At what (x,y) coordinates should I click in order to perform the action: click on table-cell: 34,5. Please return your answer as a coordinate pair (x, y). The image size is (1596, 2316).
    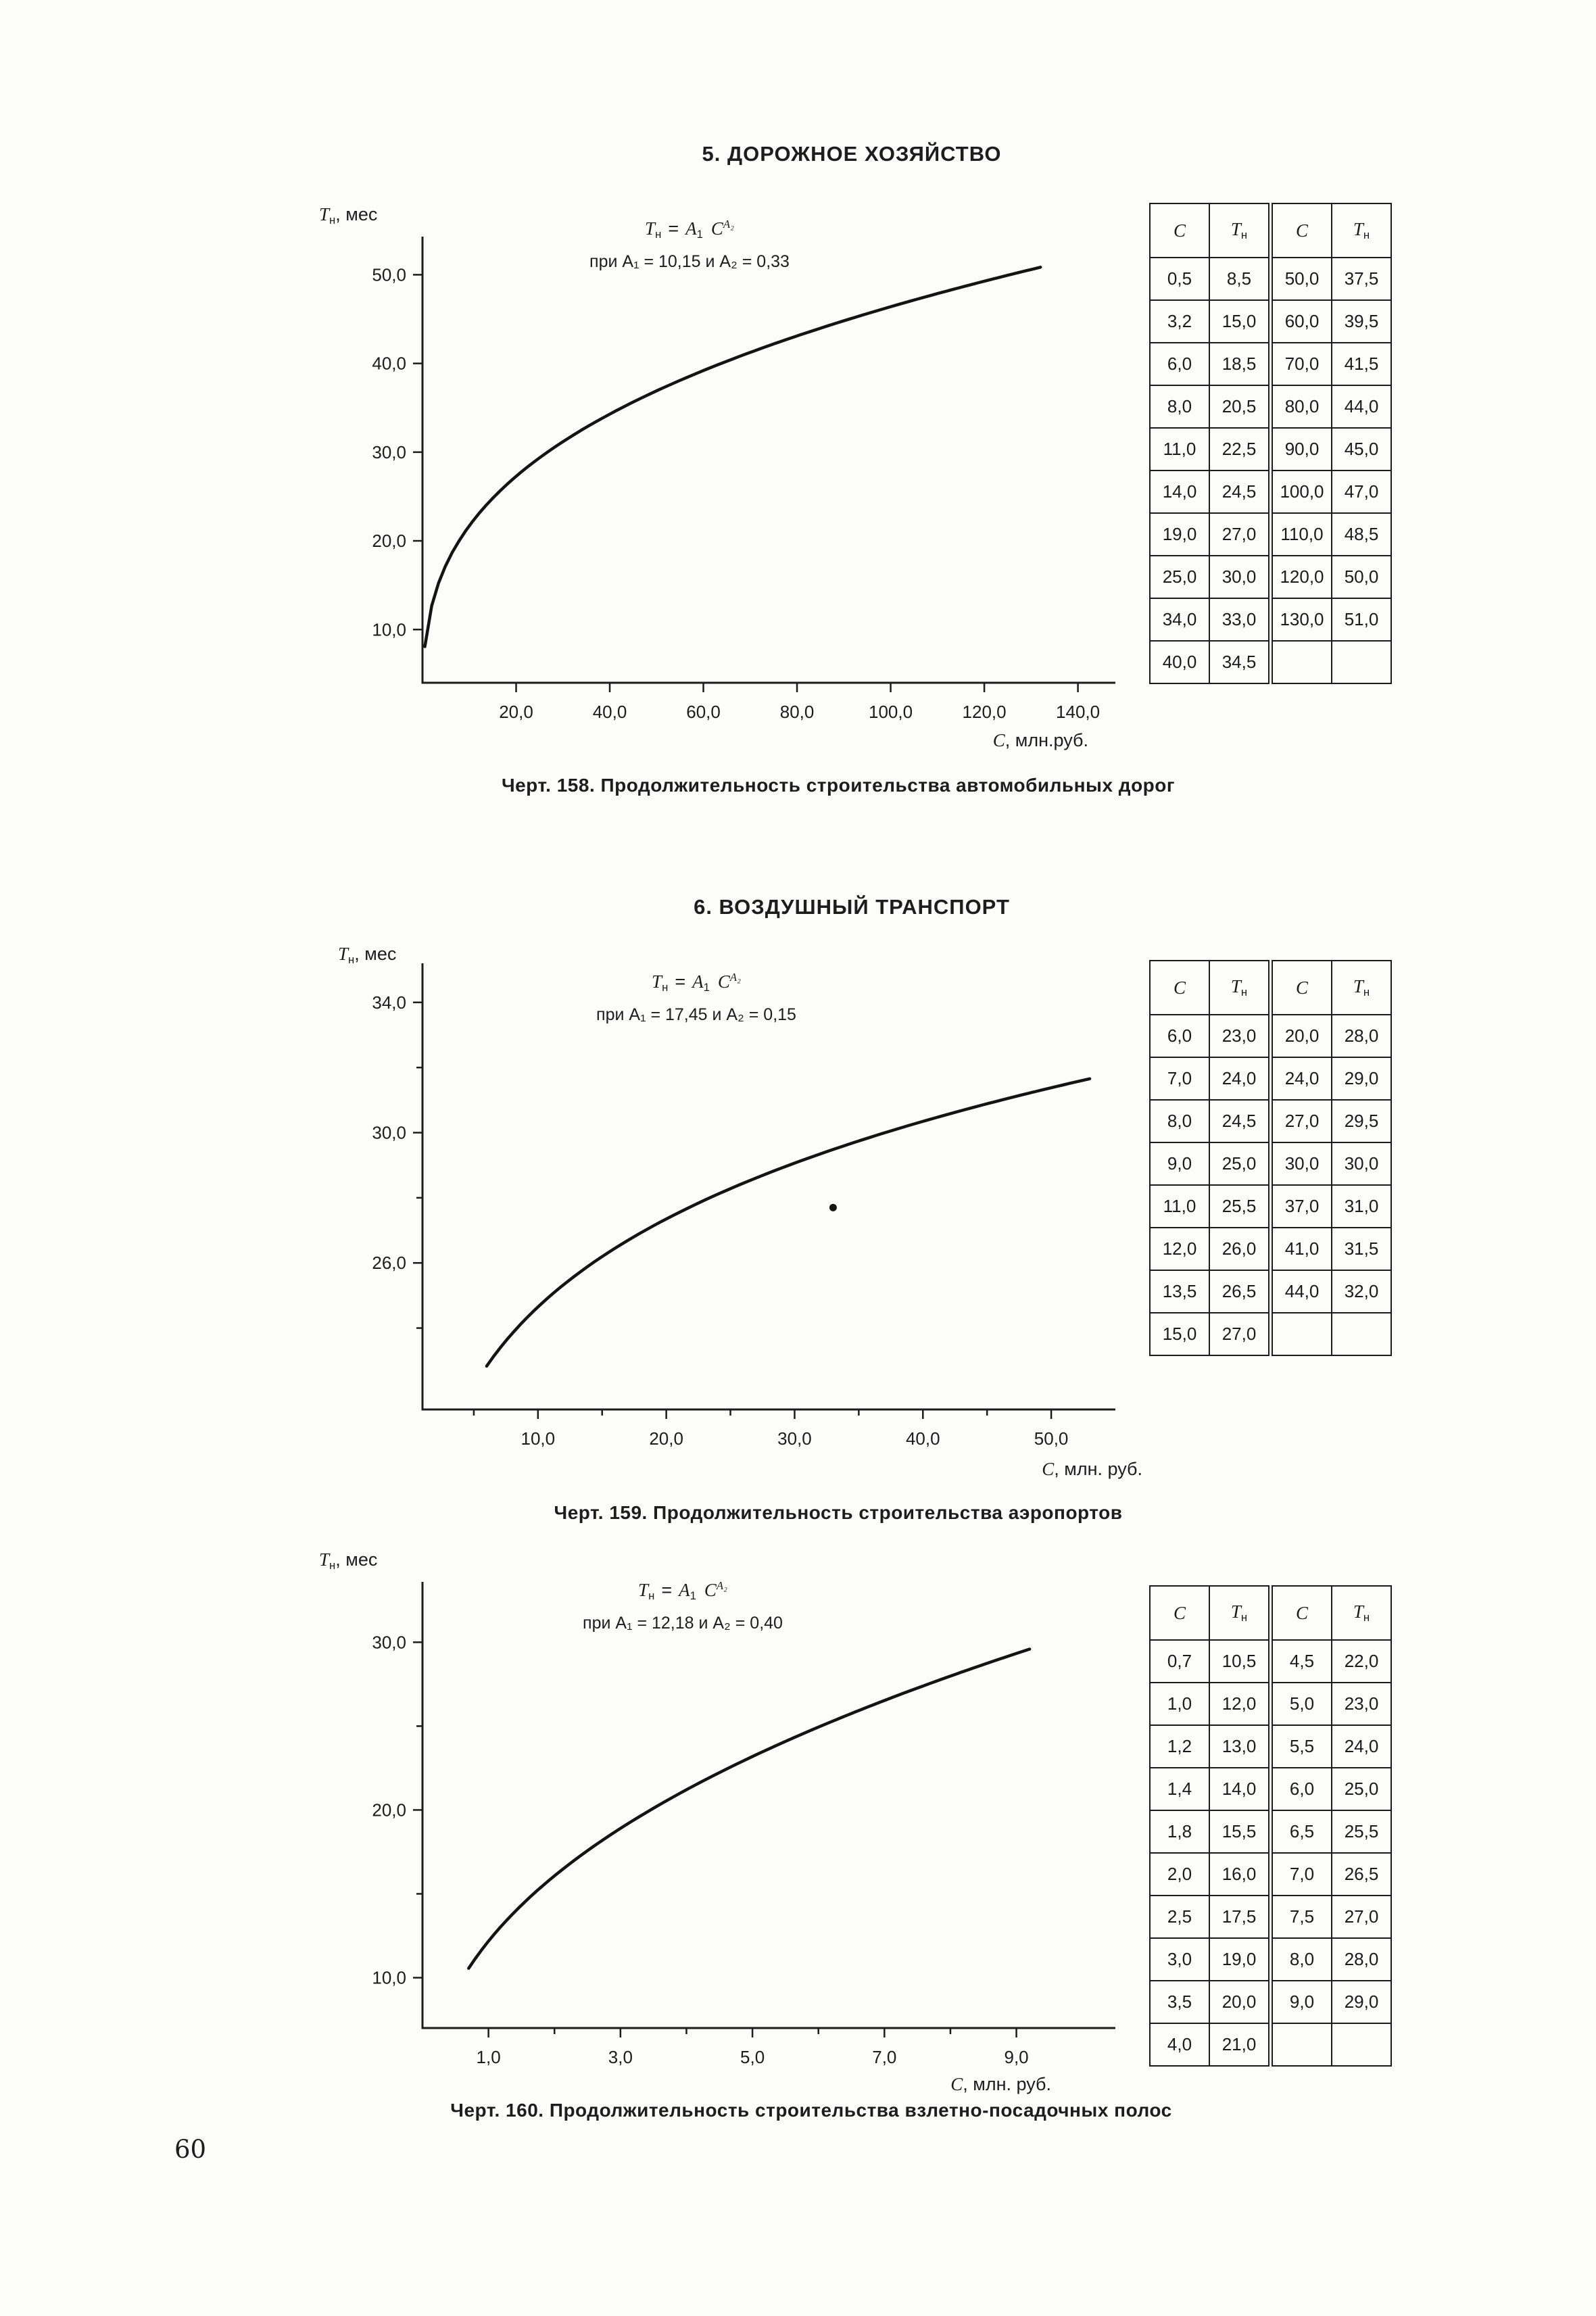
    Looking at the image, I should click on (1241, 662).